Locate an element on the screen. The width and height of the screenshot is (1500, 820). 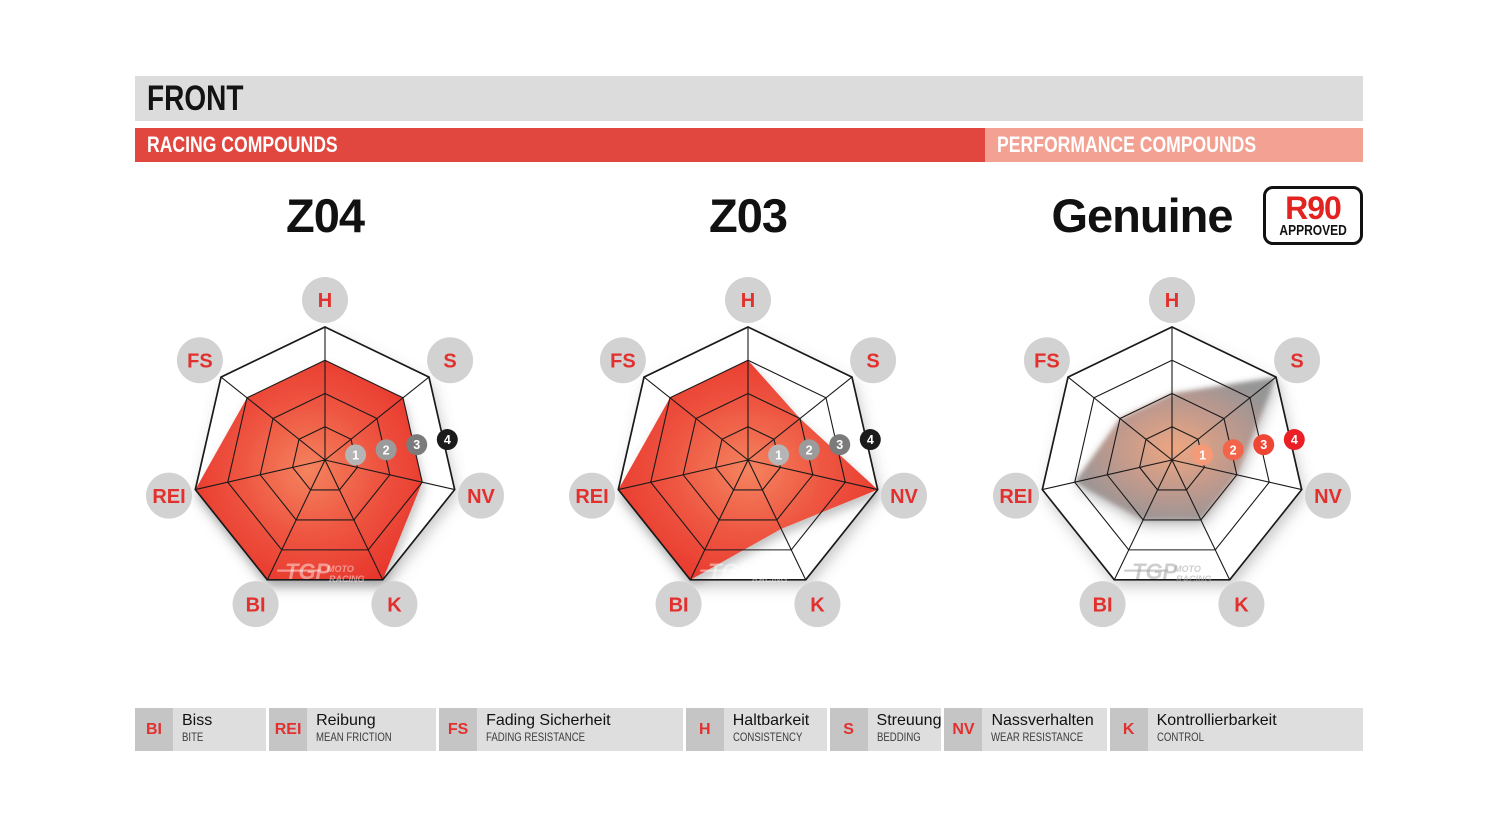
legend-term-de: Biss is located at coordinates (197, 720).